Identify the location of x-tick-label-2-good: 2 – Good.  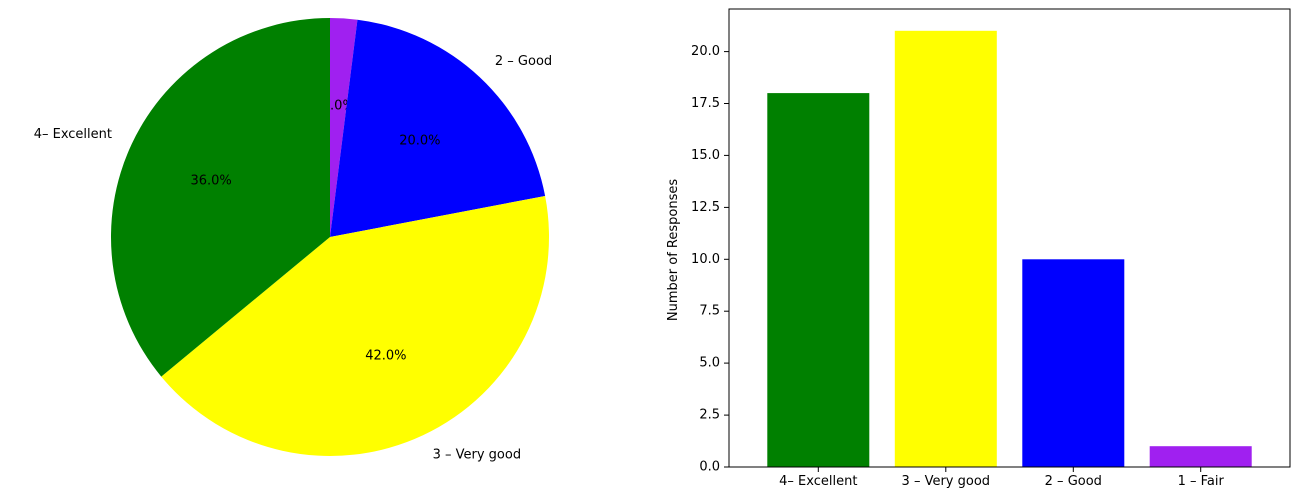
(1073, 481).